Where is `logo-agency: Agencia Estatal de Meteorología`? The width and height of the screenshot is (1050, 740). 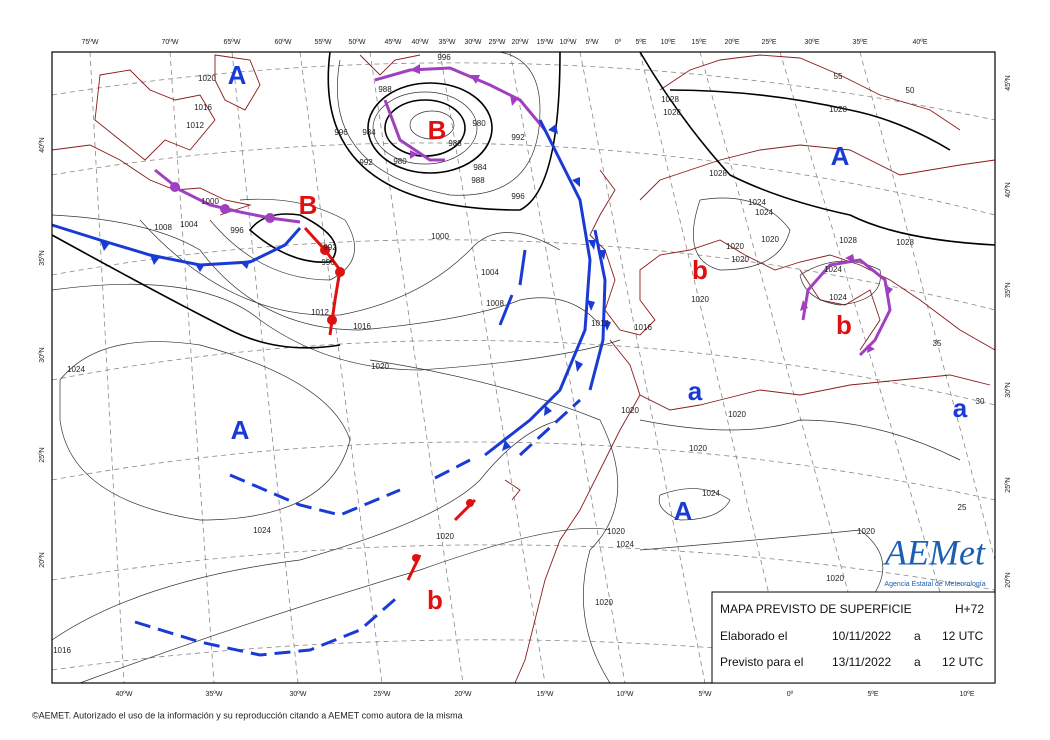
logo-agency: Agencia Estatal de Meteorología is located at coordinates (934, 584).